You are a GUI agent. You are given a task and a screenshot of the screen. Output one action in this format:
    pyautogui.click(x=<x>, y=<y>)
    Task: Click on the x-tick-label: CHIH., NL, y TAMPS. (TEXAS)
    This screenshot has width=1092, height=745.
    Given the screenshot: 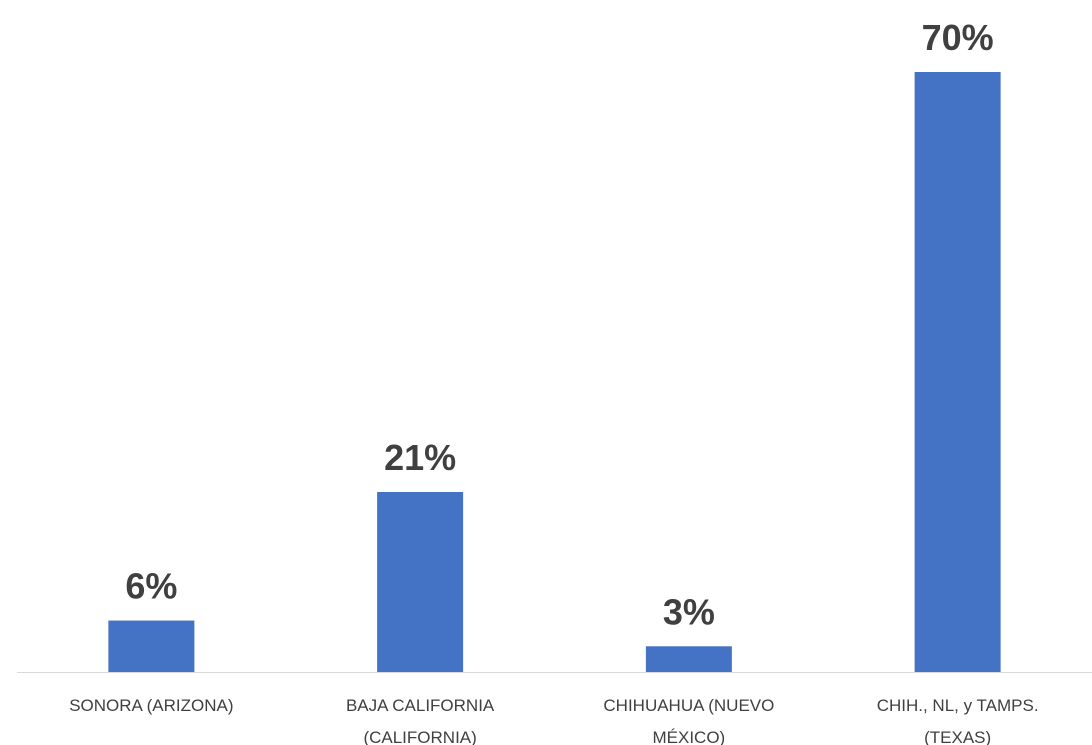 What is the action you would take?
    pyautogui.click(x=957, y=720)
    